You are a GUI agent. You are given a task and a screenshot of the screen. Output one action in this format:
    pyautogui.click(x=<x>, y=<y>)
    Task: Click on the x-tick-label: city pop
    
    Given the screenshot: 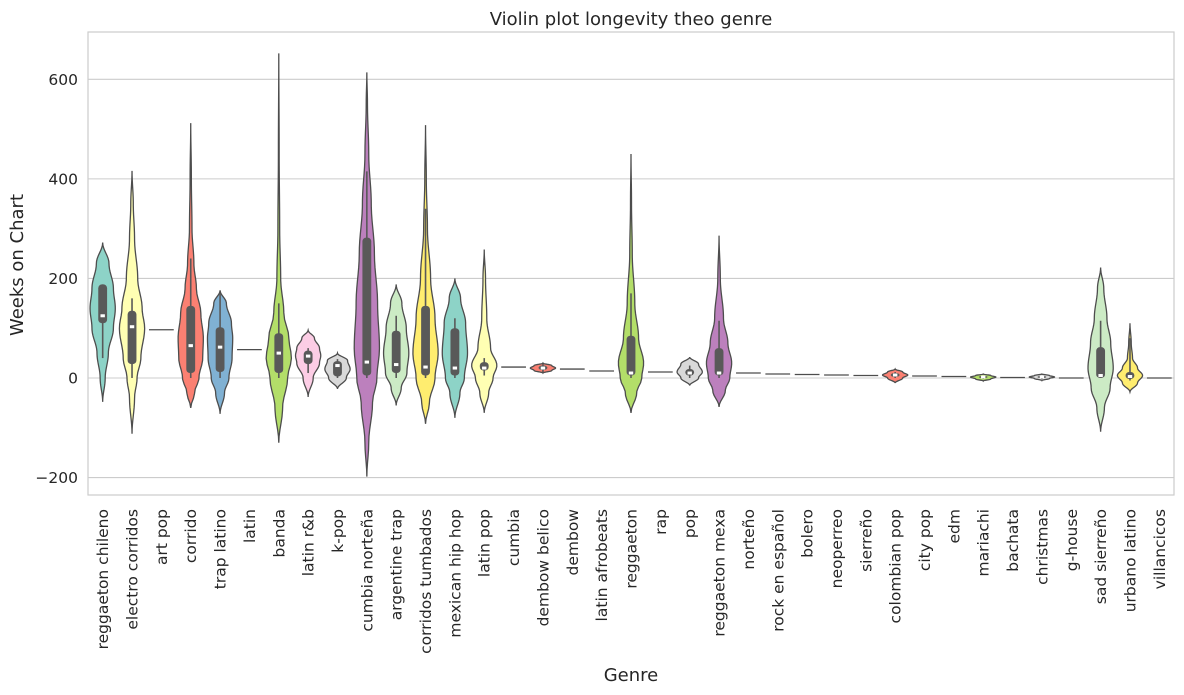 What is the action you would take?
    pyautogui.click(x=925, y=540)
    